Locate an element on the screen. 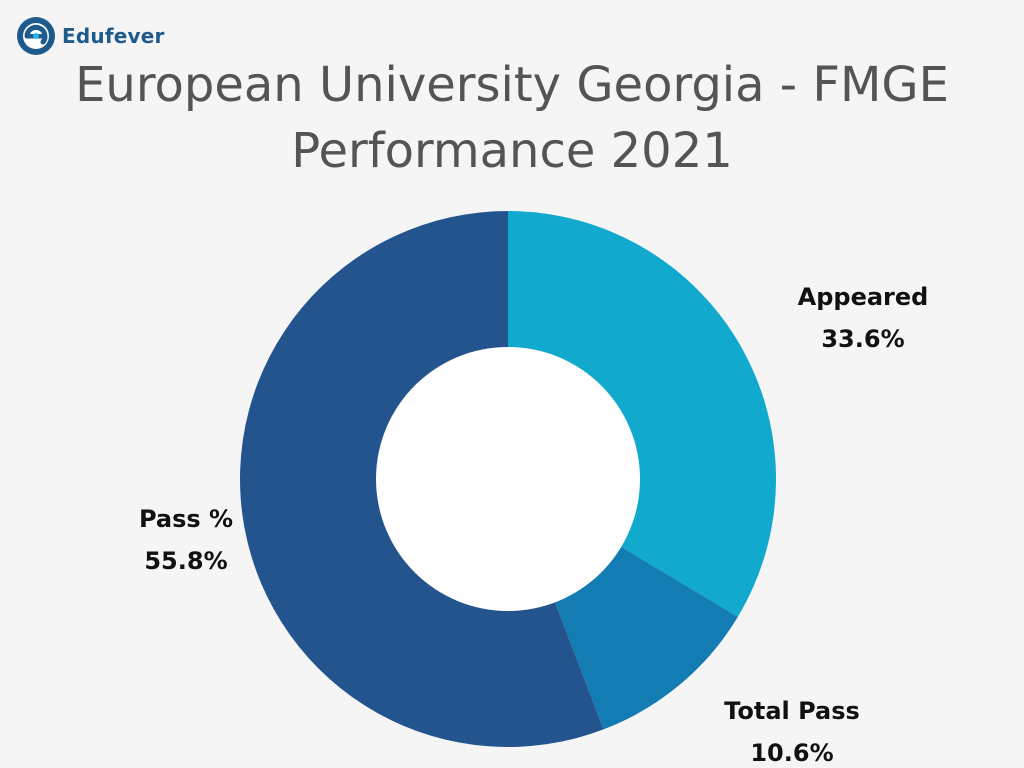 The width and height of the screenshot is (1024, 768). slice-label-value: 33.6% is located at coordinates (862, 339).